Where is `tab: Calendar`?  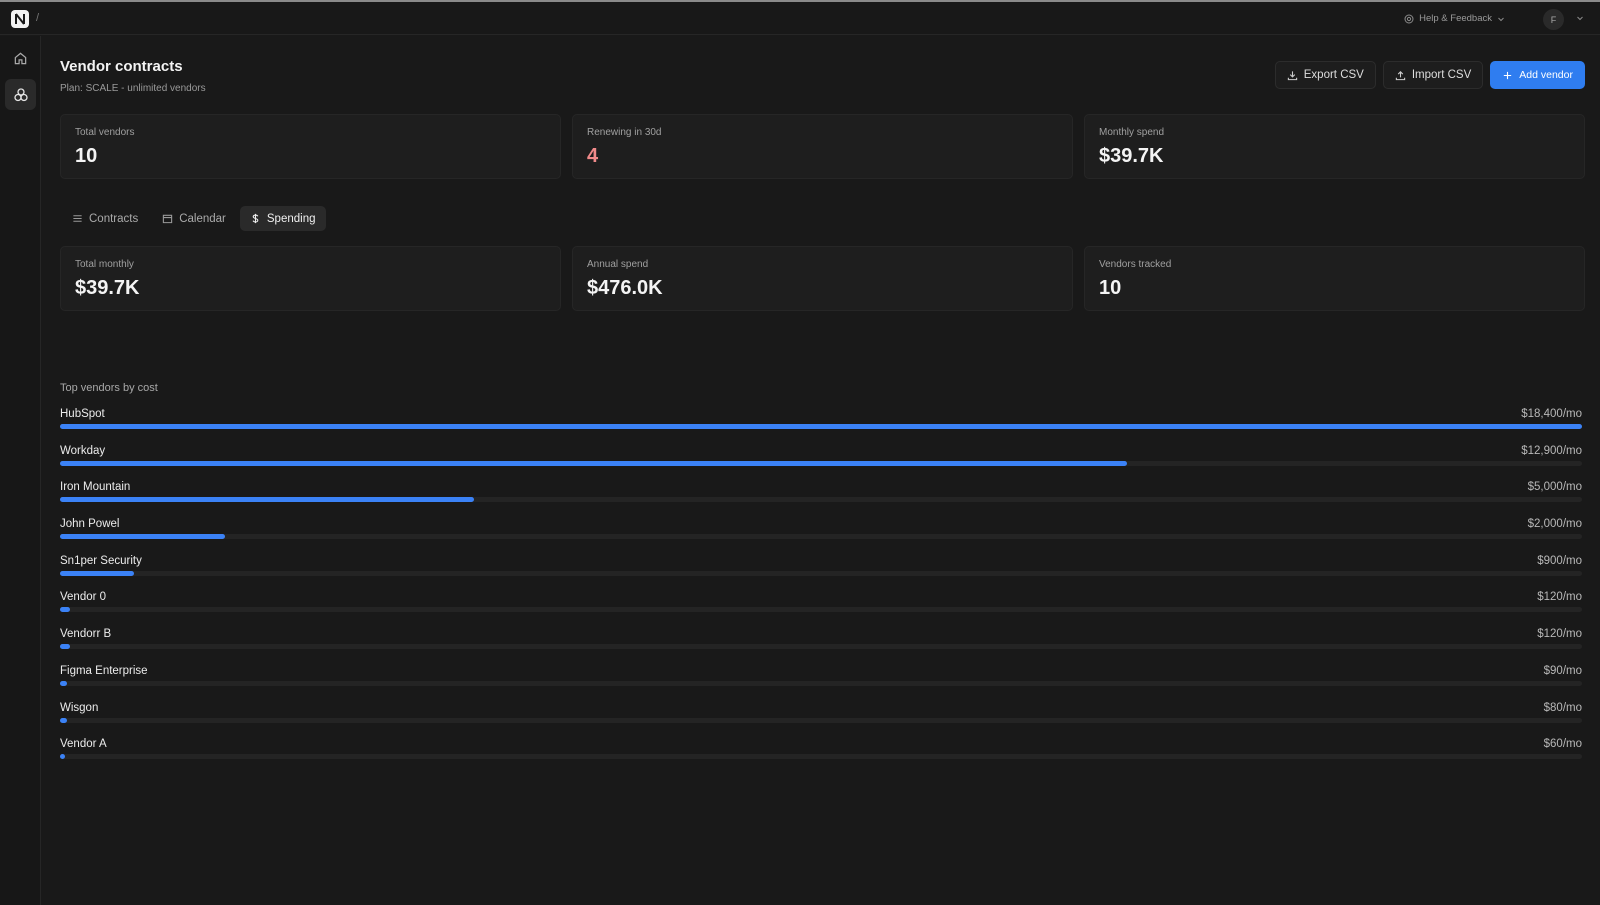
tab: Calendar is located at coordinates (194, 218).